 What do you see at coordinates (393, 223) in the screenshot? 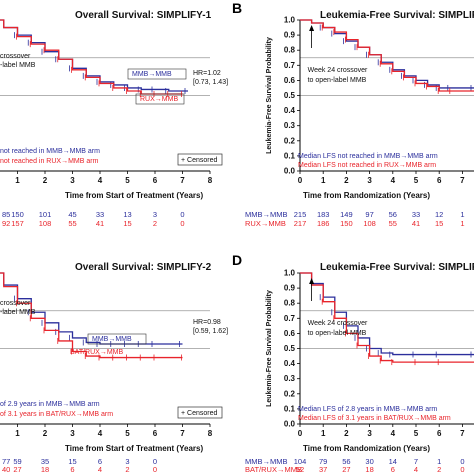
I see `risk-value: 55` at bounding box center [393, 223].